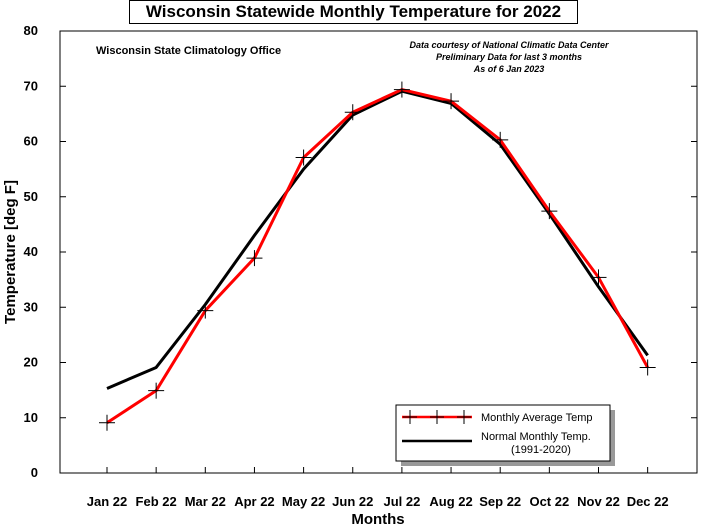 This screenshot has height=529, width=713. What do you see at coordinates (188, 51) in the screenshot?
I see `source-annotation: Wisconsin State Climatology Office` at bounding box center [188, 51].